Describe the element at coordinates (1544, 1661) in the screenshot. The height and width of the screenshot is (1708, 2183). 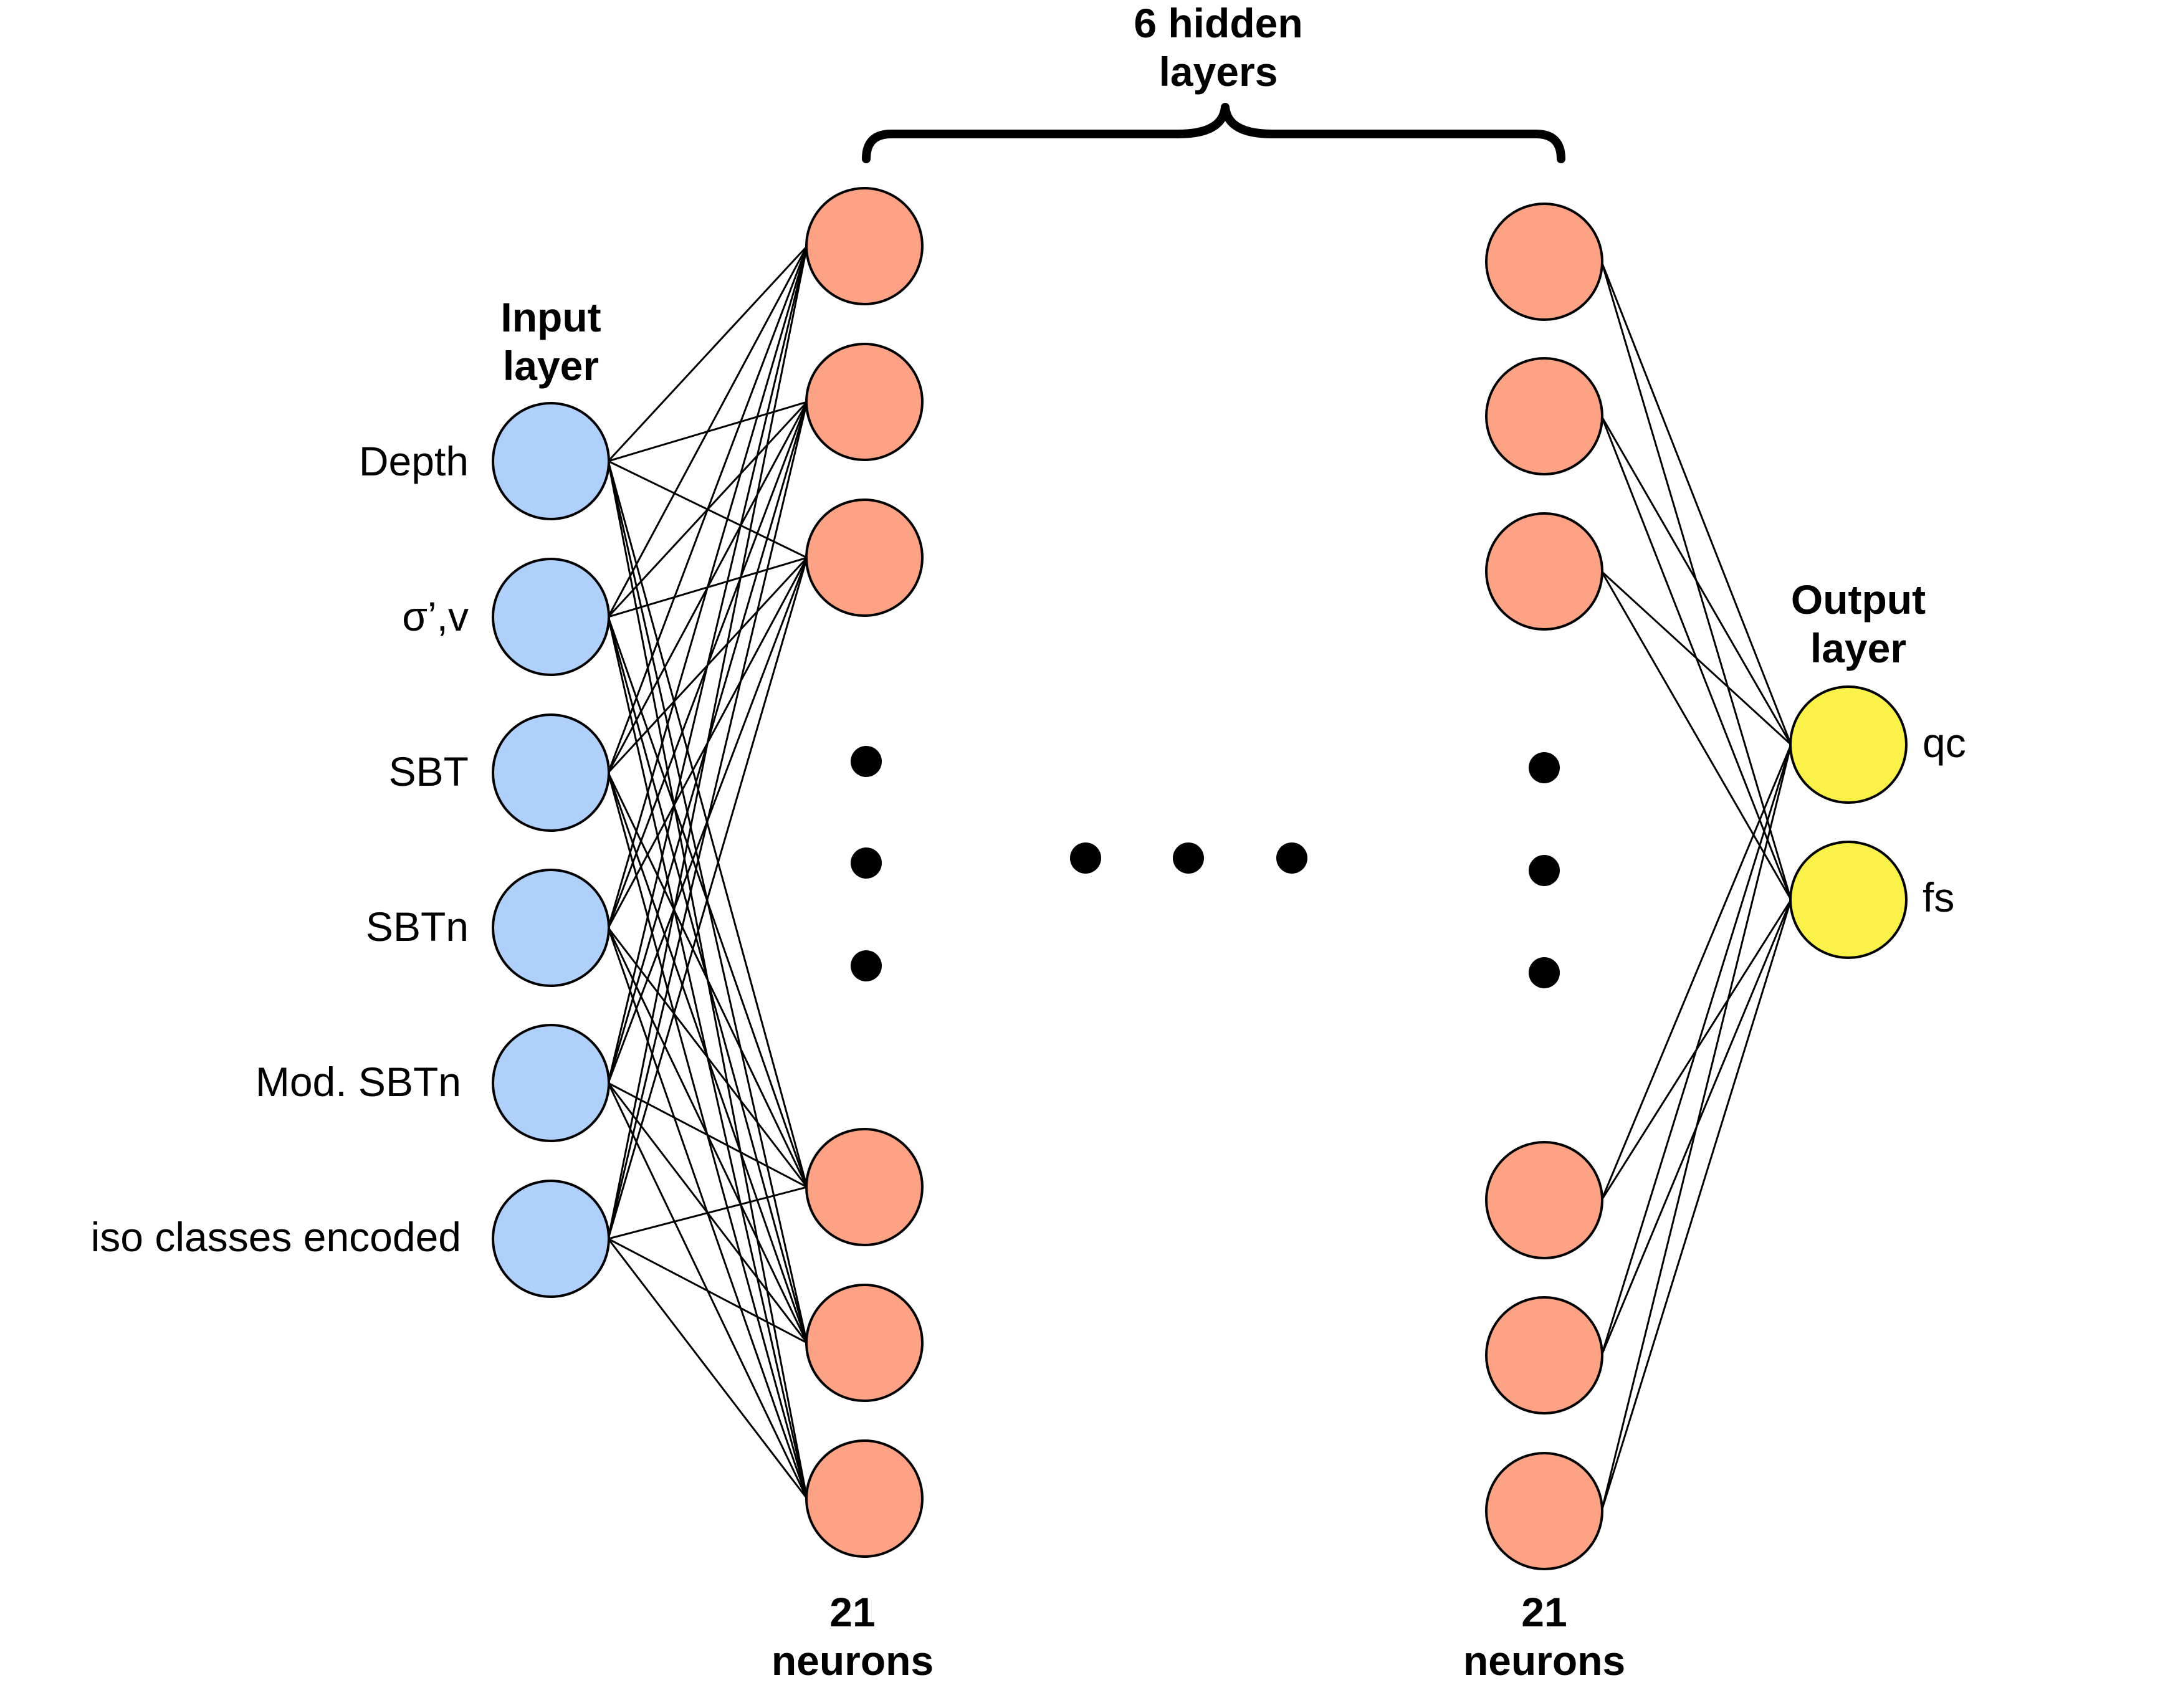
I see `last-hidden-neuron-count-line2: neurons` at that location.